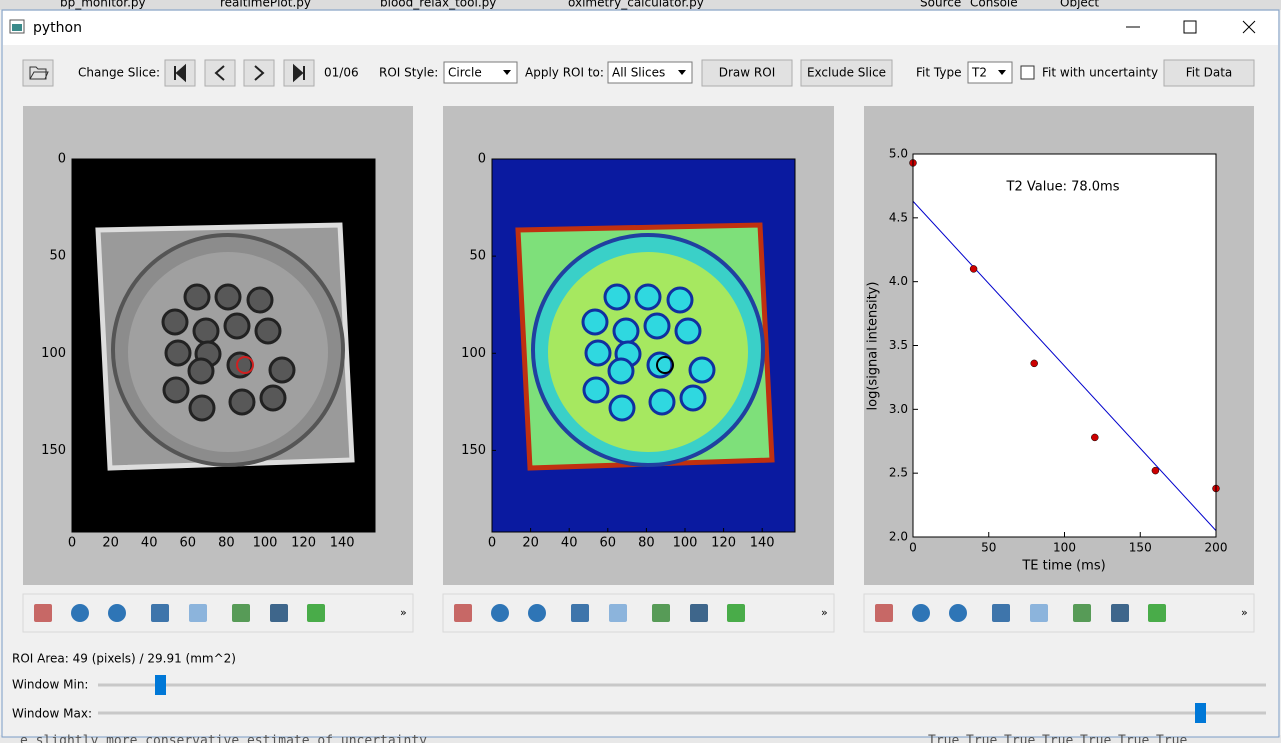 The width and height of the screenshot is (1281, 743). Describe the element at coordinates (408, 73) in the screenshot. I see `label: ROI Style:` at that location.